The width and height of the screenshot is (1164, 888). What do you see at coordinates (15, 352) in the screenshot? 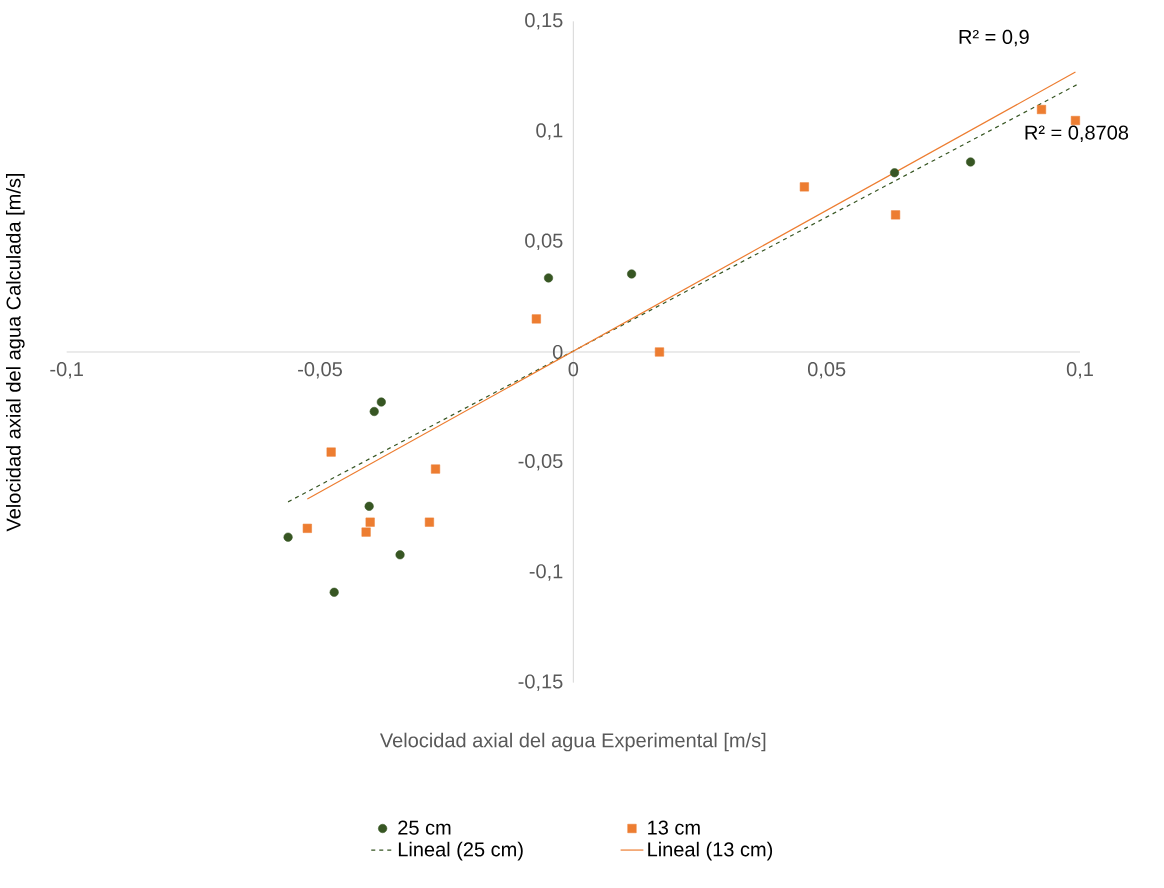
I see `y-axis-title: Velocidad axial del agua Calculada [m/s]` at bounding box center [15, 352].